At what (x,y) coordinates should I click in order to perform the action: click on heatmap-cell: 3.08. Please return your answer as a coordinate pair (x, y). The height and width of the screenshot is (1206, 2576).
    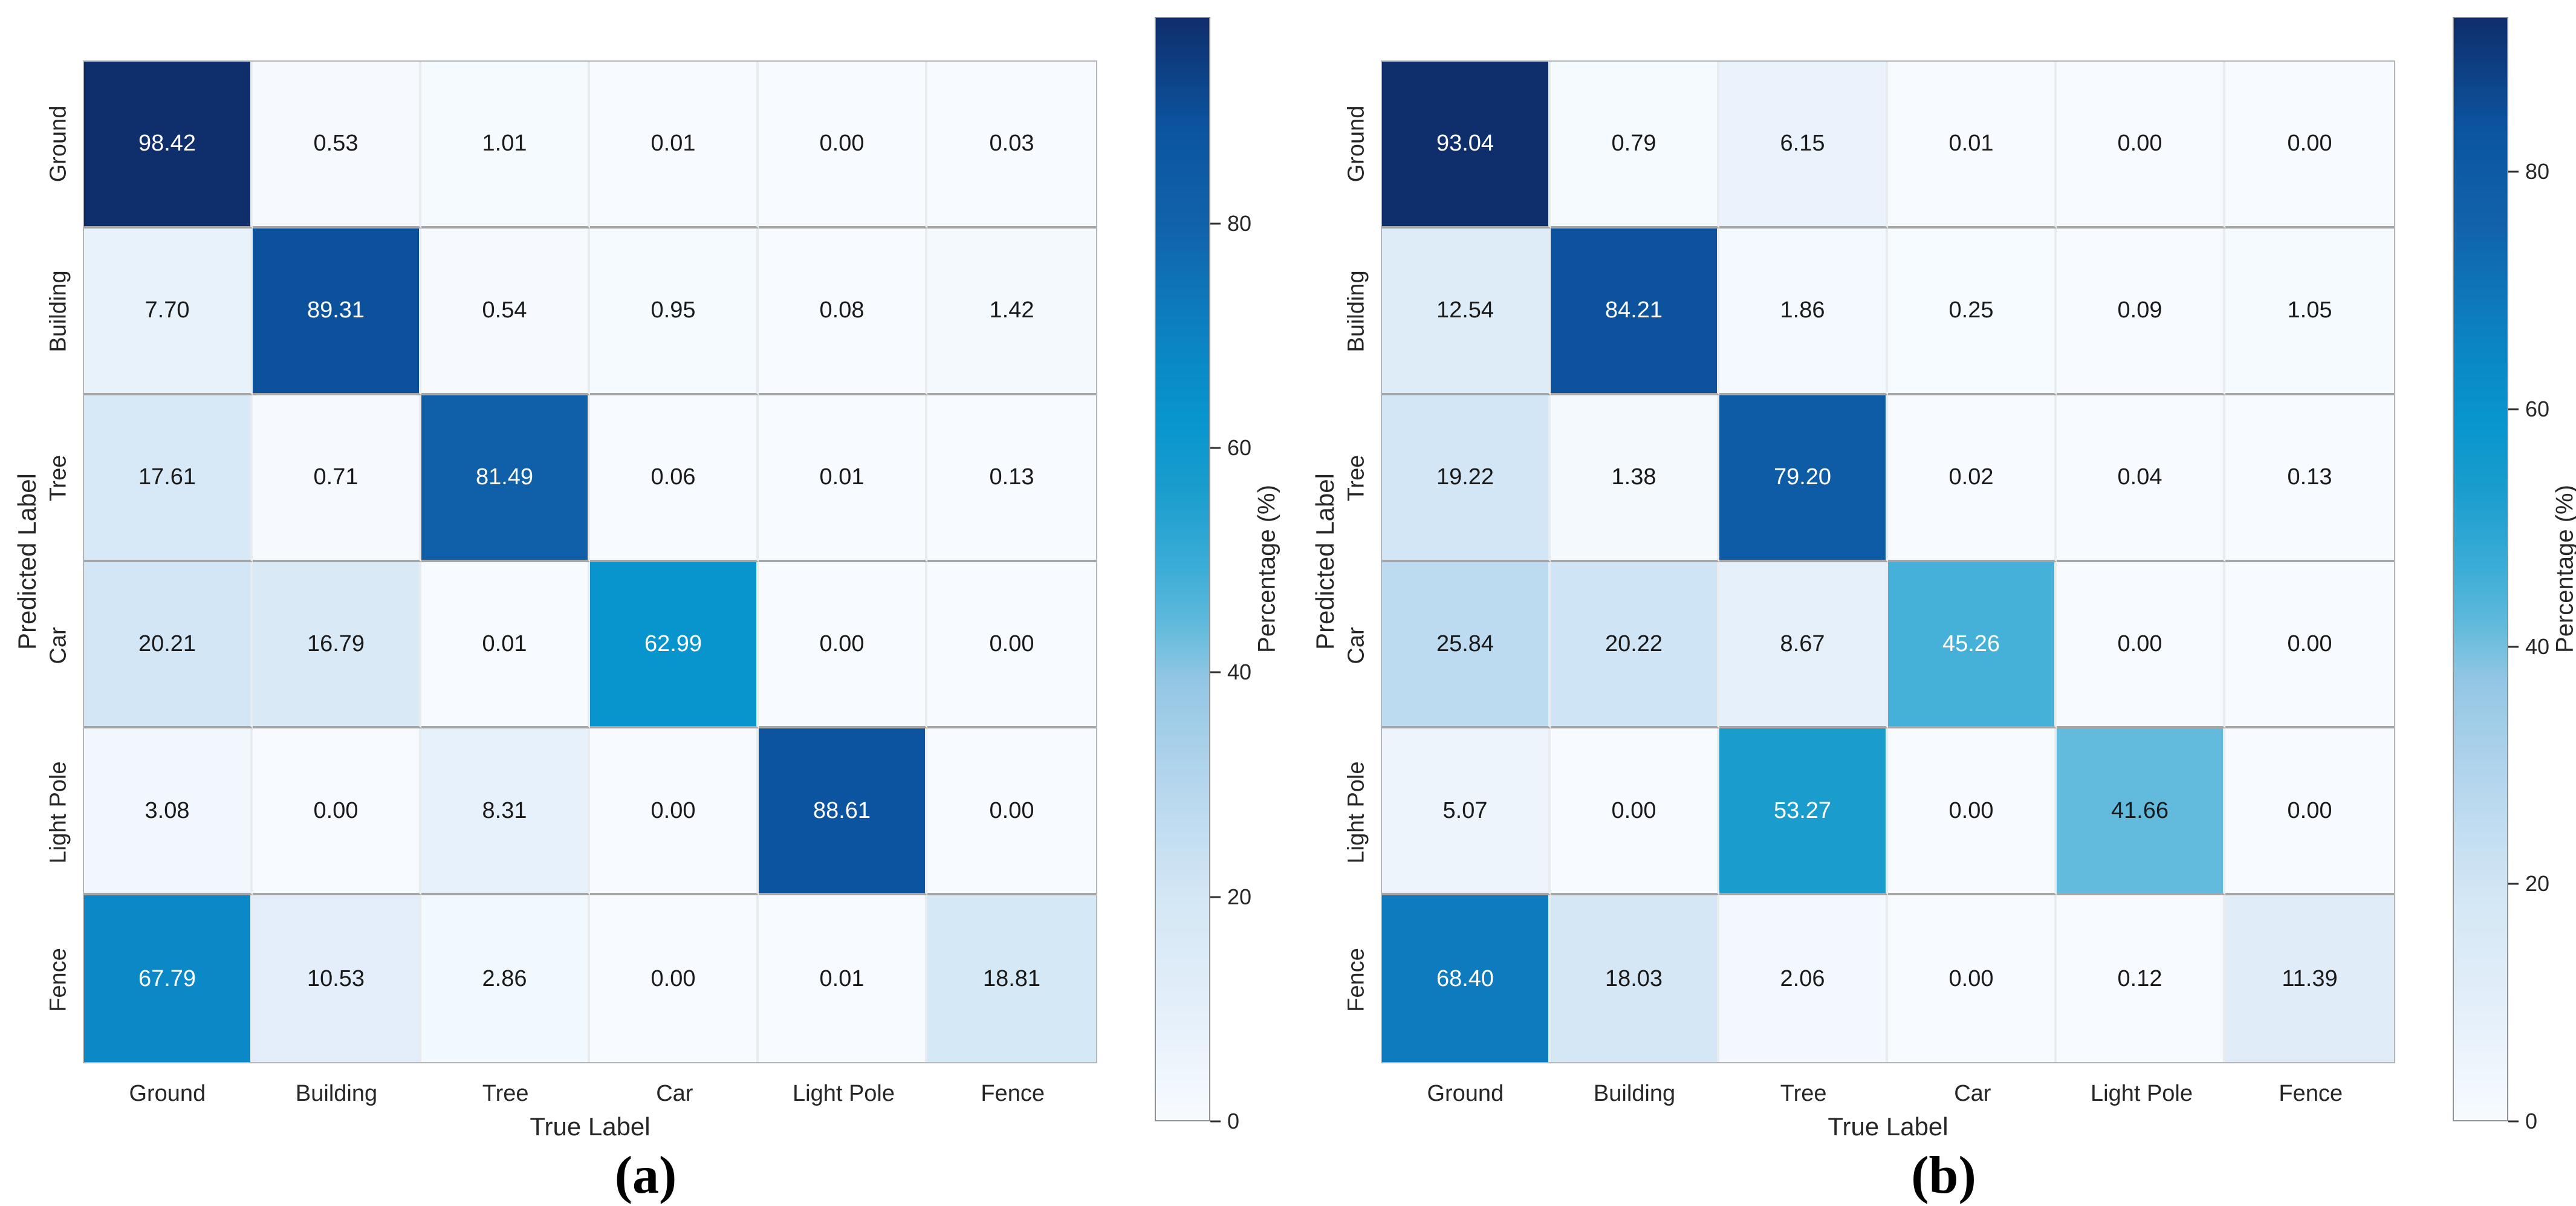
    Looking at the image, I should click on (168, 812).